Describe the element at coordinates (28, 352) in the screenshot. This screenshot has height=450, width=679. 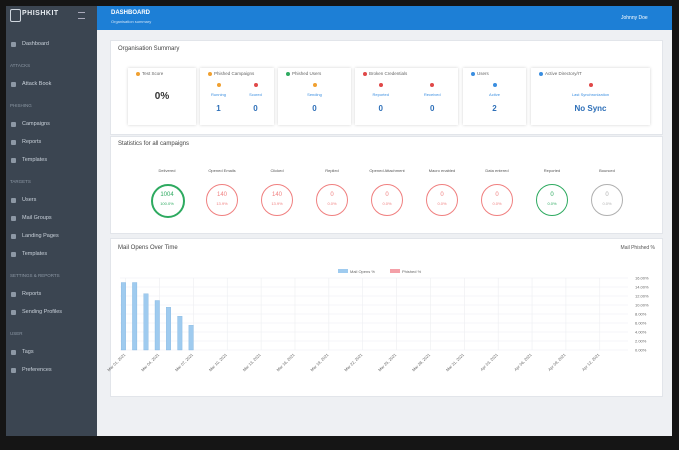
I see `sidebar-item: Tags` at that location.